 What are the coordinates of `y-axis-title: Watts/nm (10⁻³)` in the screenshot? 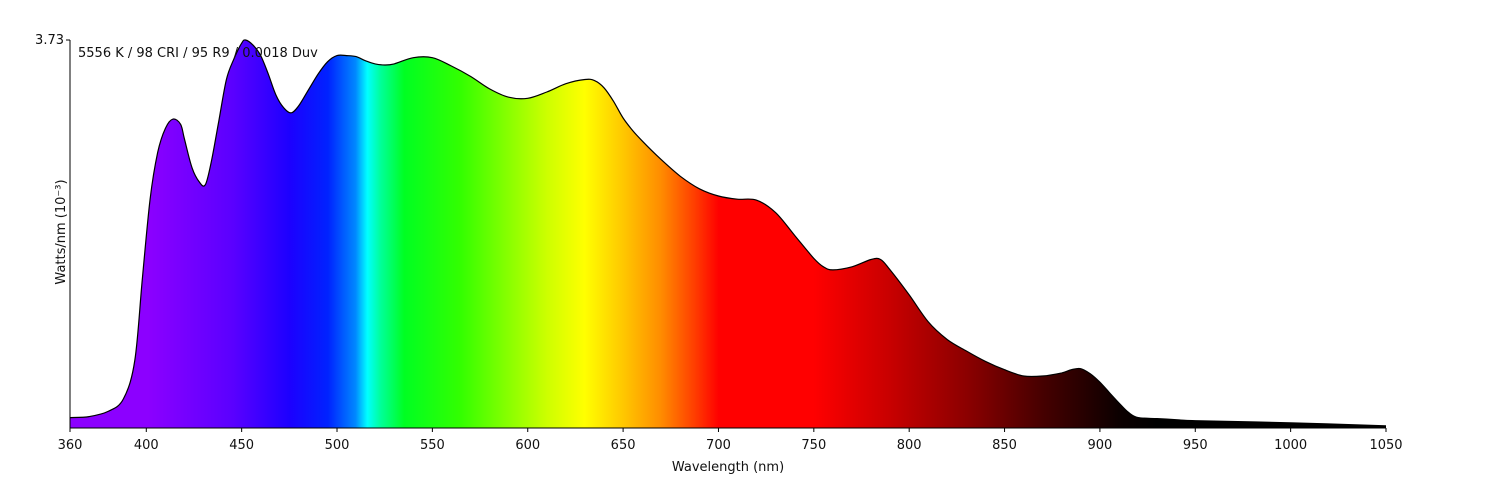 It's located at (61, 231).